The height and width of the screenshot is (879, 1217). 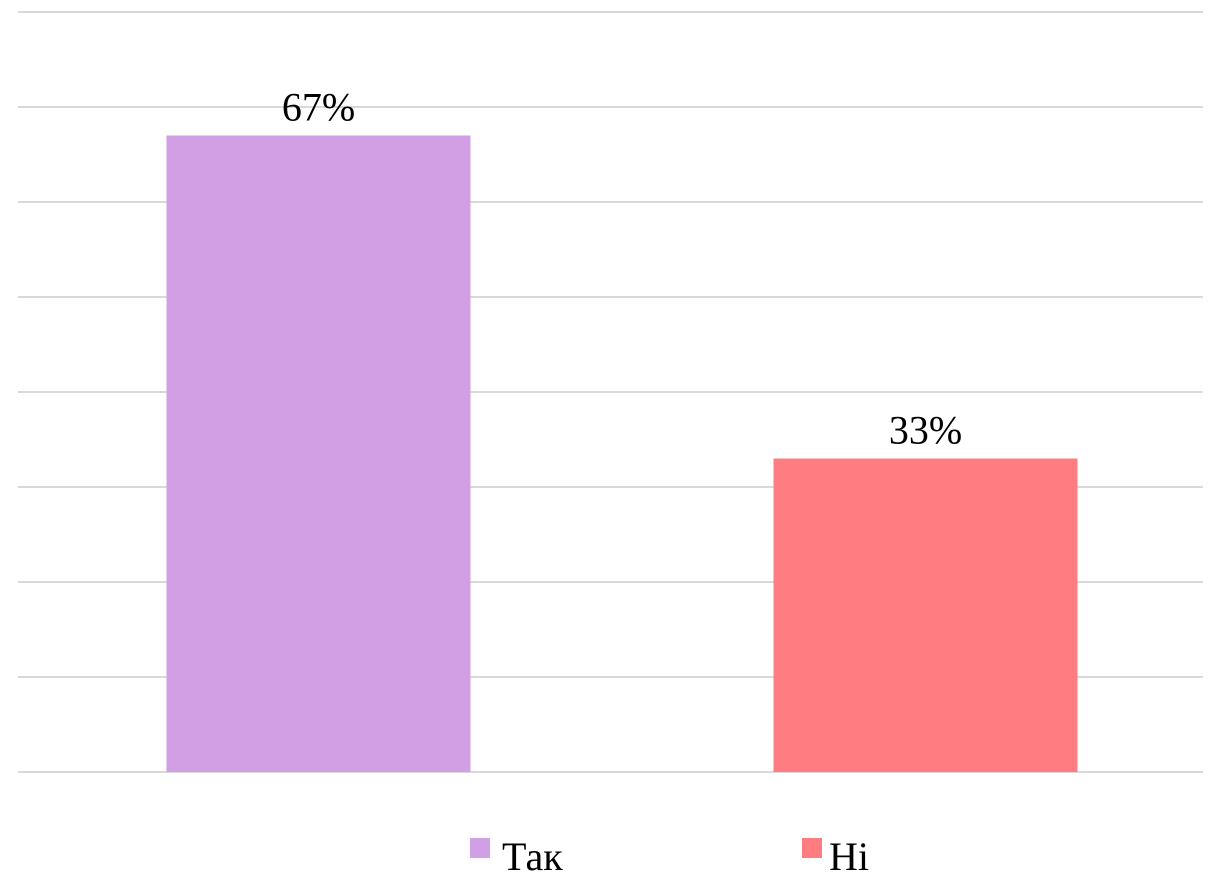 I want to click on data-label-1: 67%, so click(x=318, y=107).